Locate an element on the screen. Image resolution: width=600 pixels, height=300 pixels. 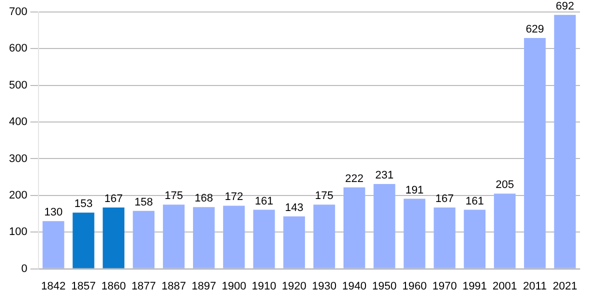
x-tick-label: 1910 is located at coordinates (264, 286).